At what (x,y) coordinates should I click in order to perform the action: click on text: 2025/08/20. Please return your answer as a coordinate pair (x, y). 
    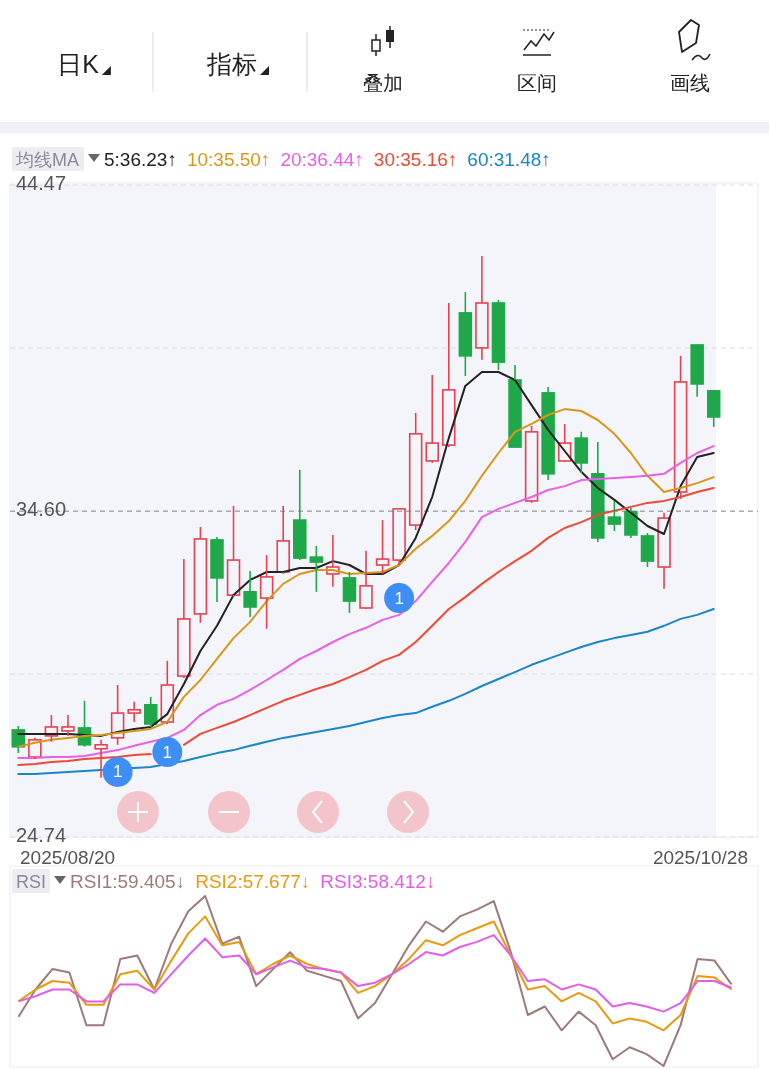
    Looking at the image, I should click on (68, 857).